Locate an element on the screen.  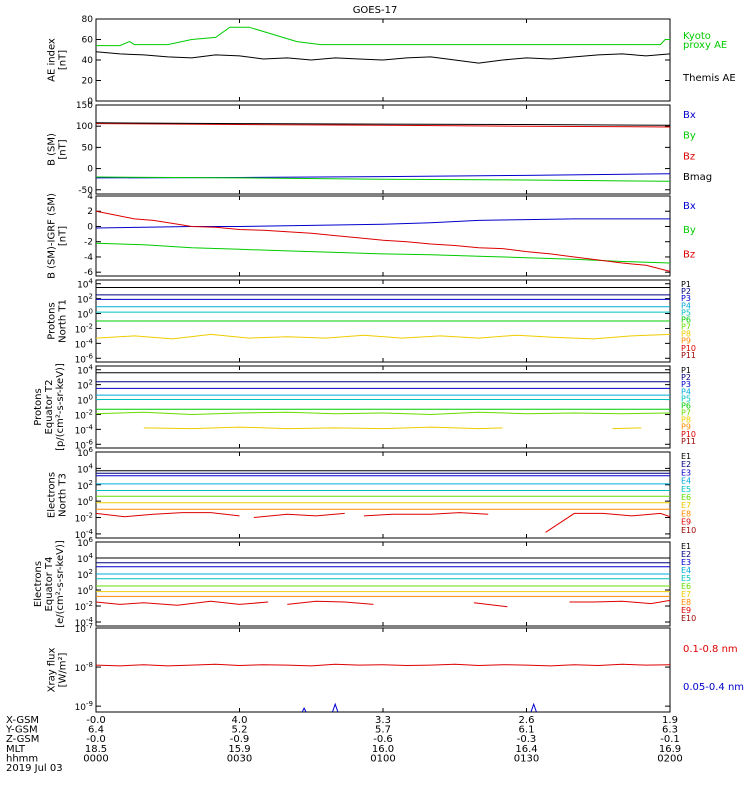
x-axis-row-label-1: Y-GSM is located at coordinates (21, 730).